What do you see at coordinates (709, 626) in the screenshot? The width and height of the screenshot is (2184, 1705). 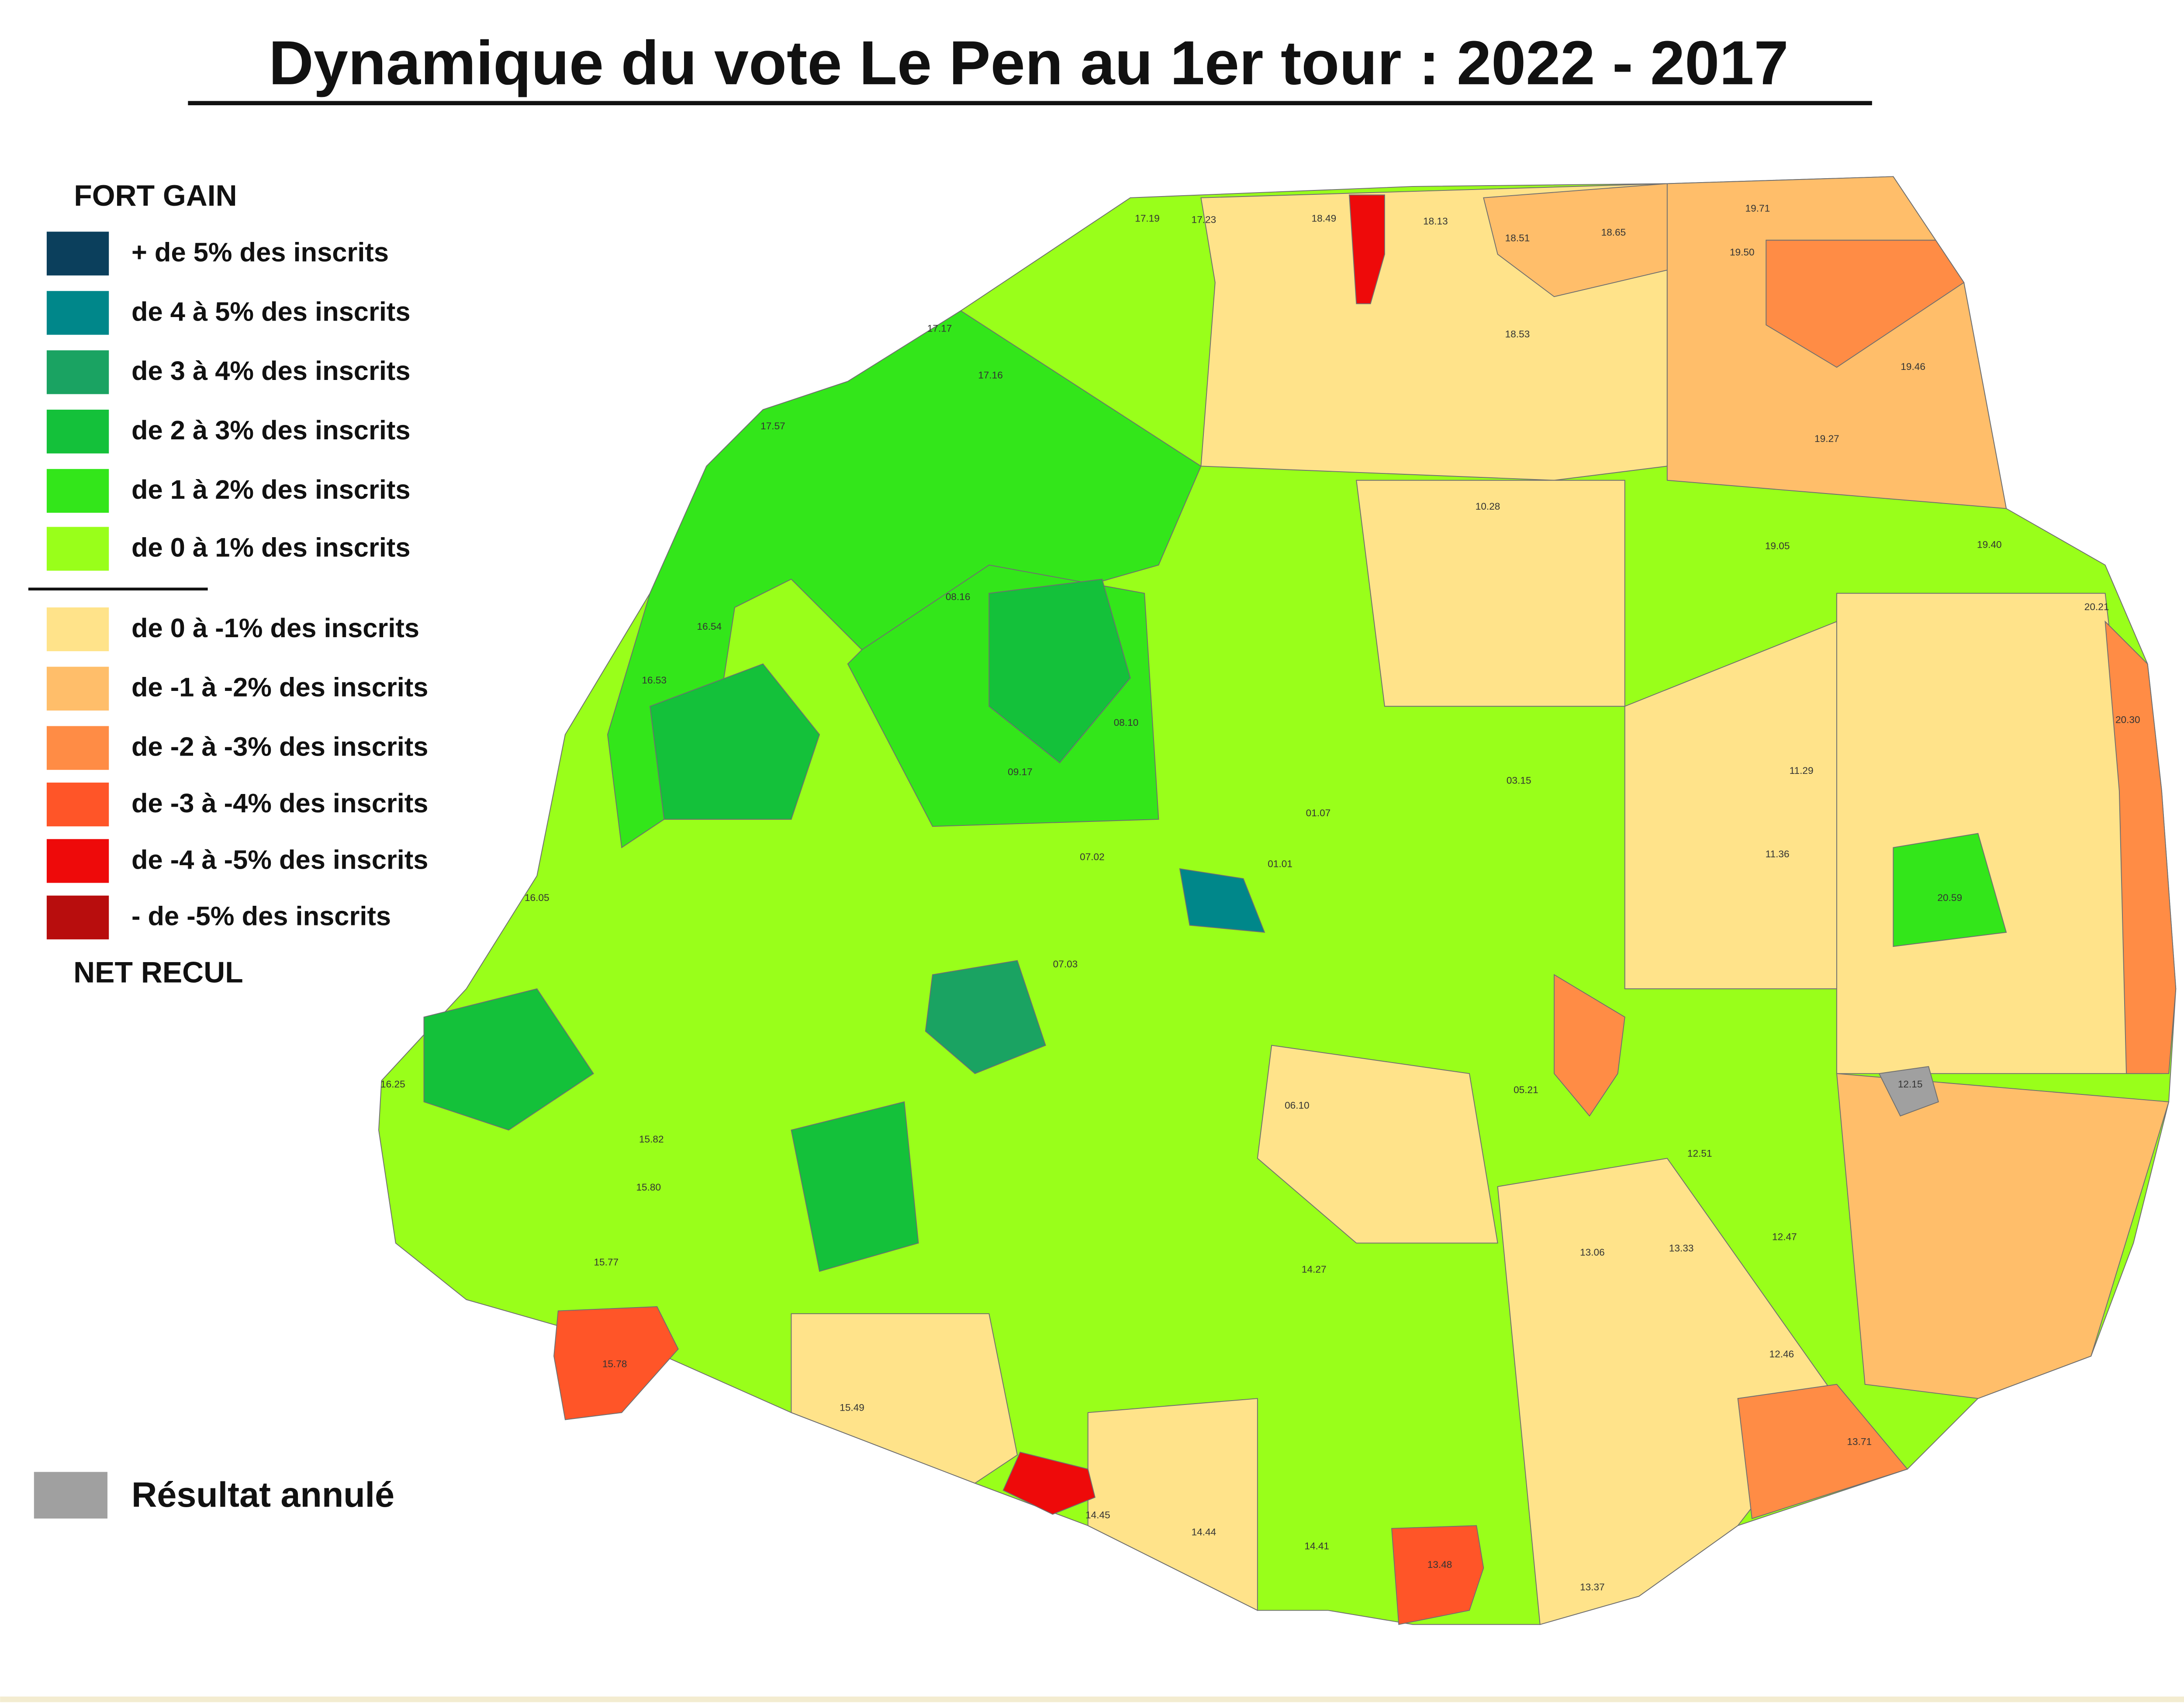 I see `bureau-label: 16.54` at bounding box center [709, 626].